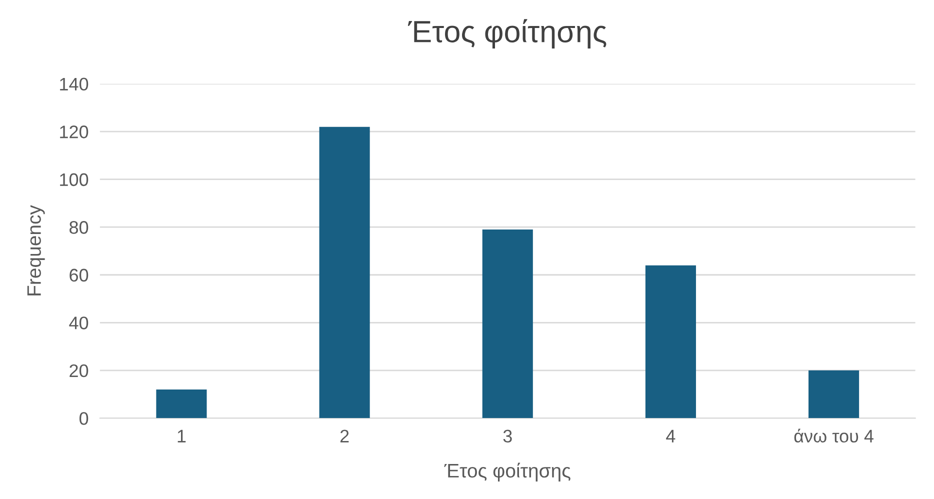 The image size is (934, 499). I want to click on chart-title: Έτος φοίτησης, so click(507, 34).